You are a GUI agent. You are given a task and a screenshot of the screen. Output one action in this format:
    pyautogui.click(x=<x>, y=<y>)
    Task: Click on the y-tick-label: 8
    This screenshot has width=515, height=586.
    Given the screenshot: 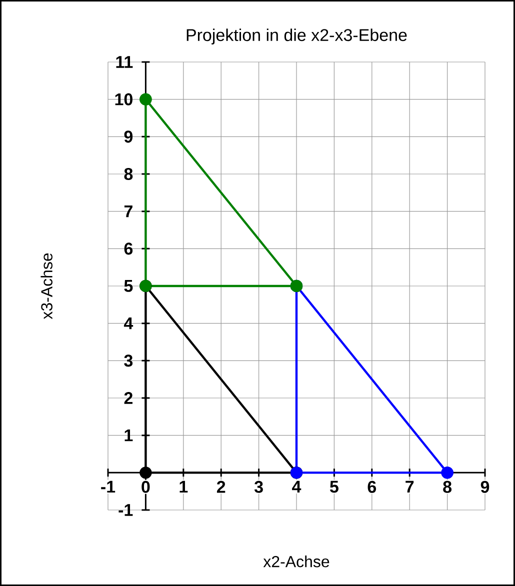 What is the action you would take?
    pyautogui.click(x=128, y=174)
    